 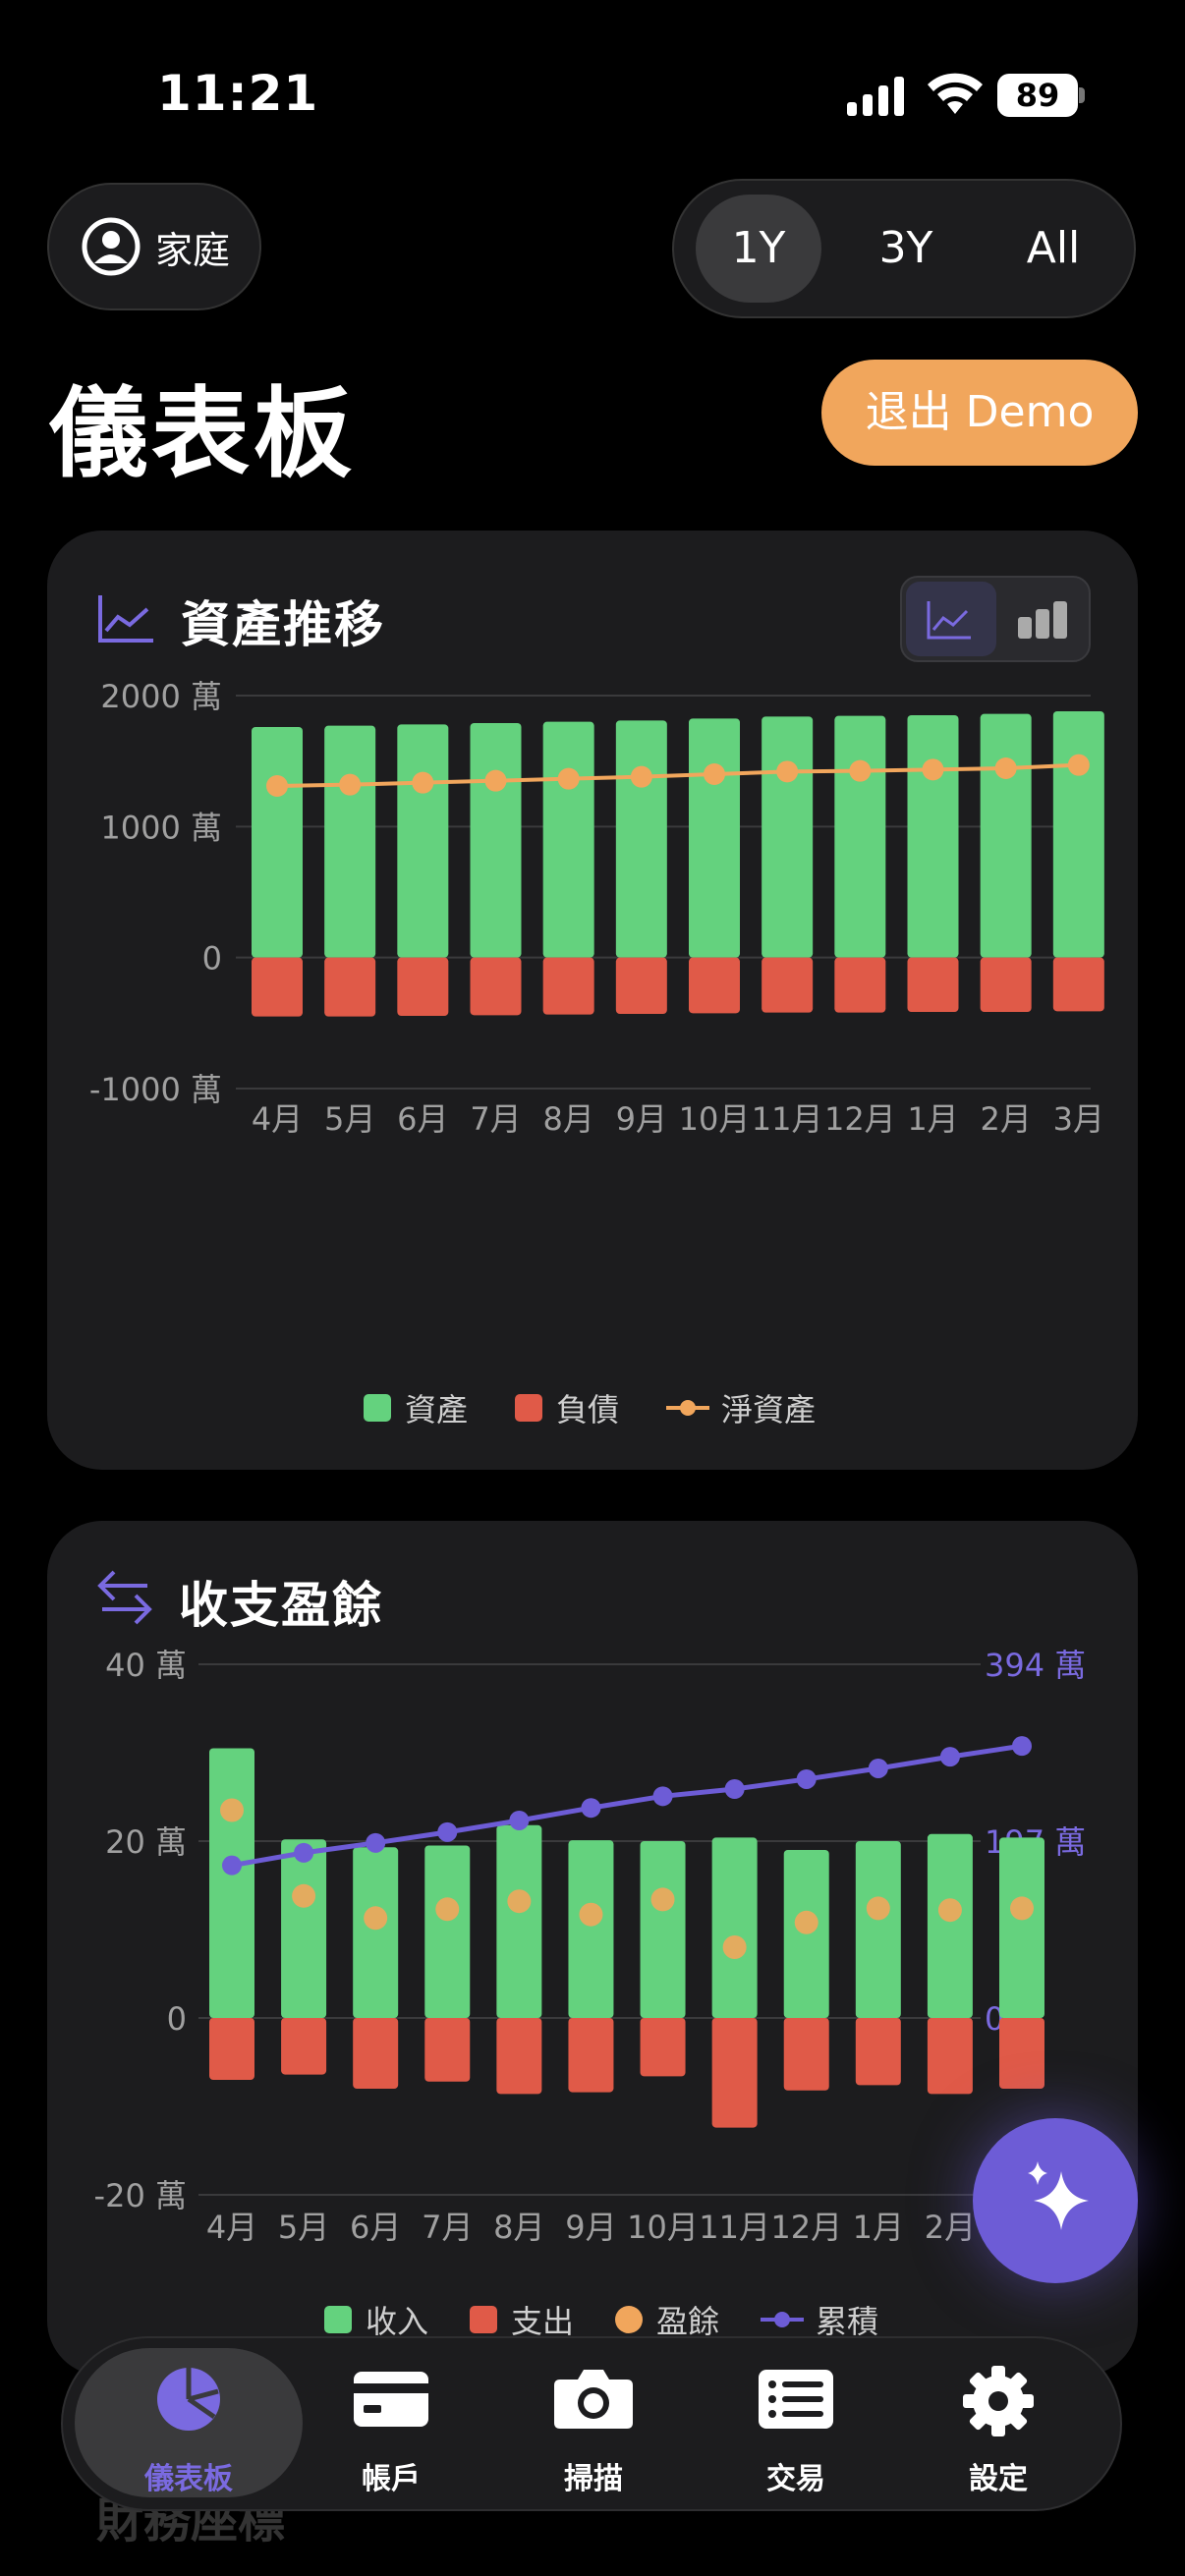 What do you see at coordinates (1056, 2200) in the screenshot?
I see `ai-assistant-button` at bounding box center [1056, 2200].